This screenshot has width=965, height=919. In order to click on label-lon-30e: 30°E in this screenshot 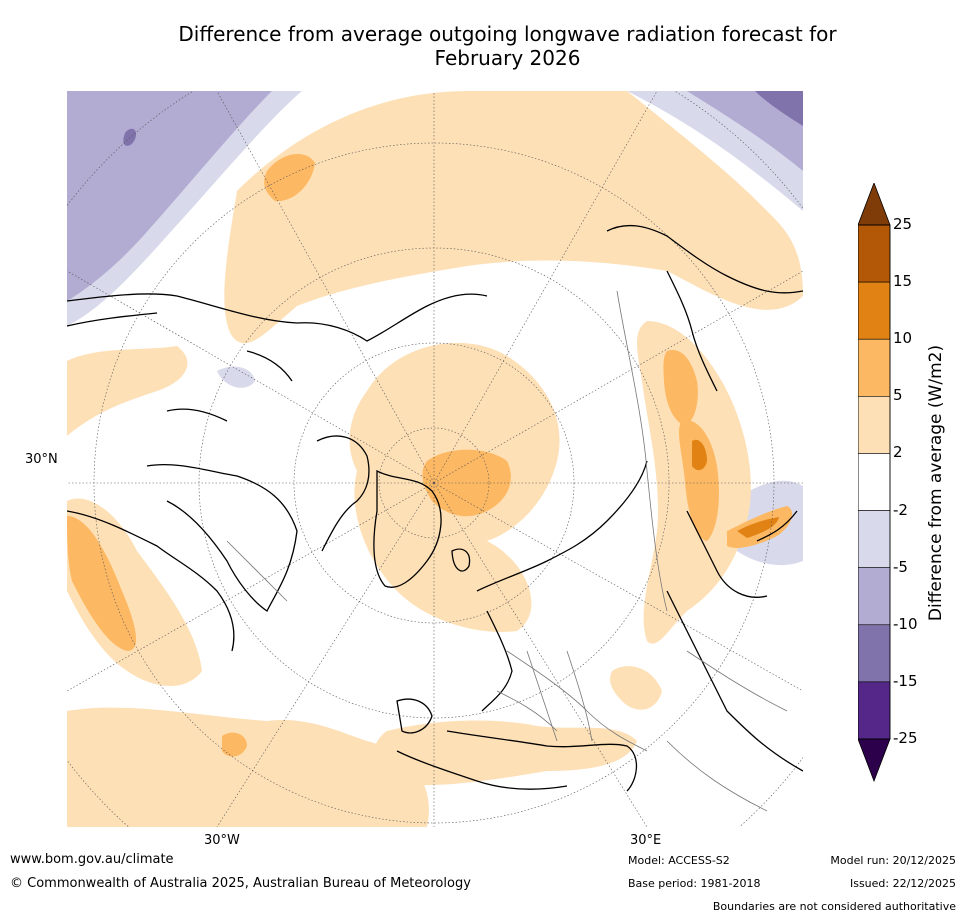, I will do `click(646, 840)`.